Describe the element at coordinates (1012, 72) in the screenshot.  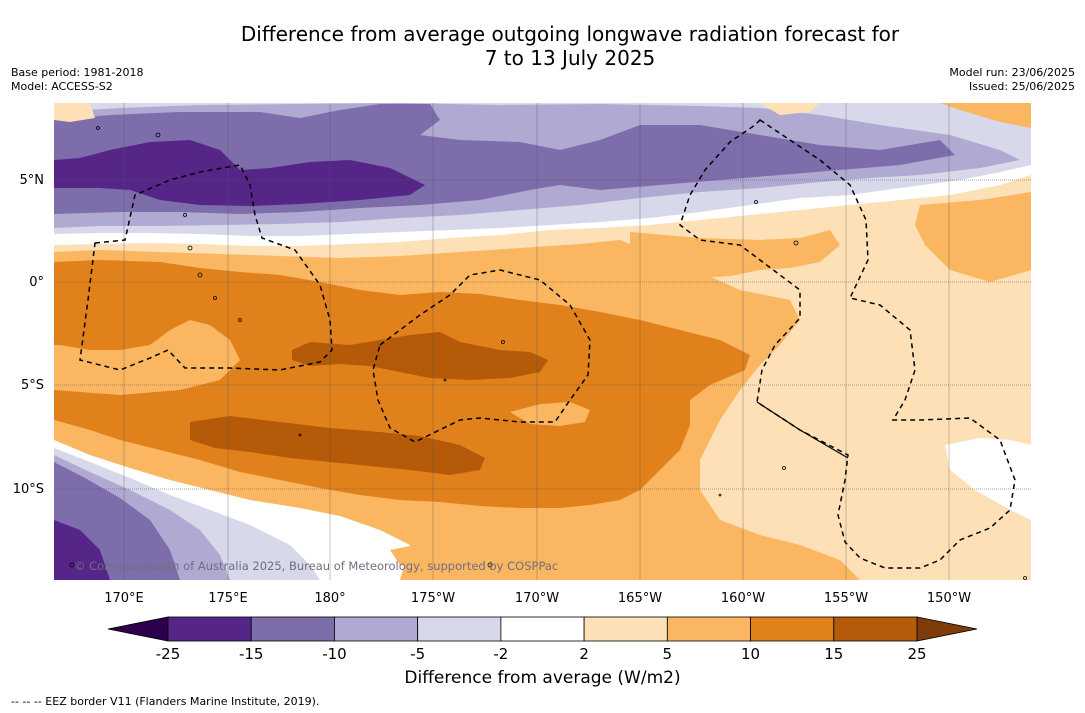
I see `model-run: Model run: 23/06/2025` at that location.